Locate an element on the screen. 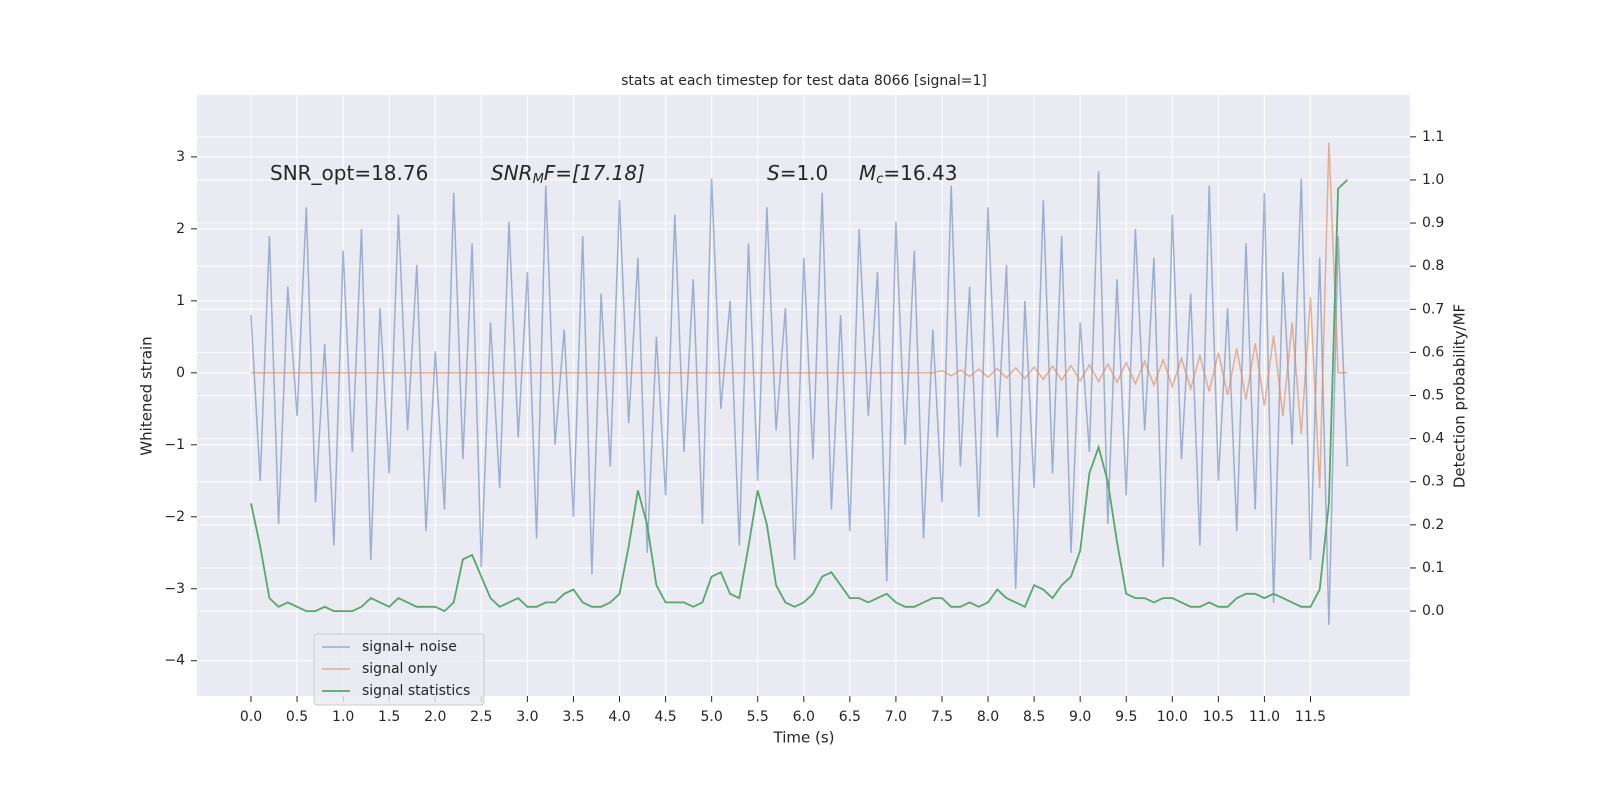  y2-tick-label: 0.7 is located at coordinates (1433, 309).